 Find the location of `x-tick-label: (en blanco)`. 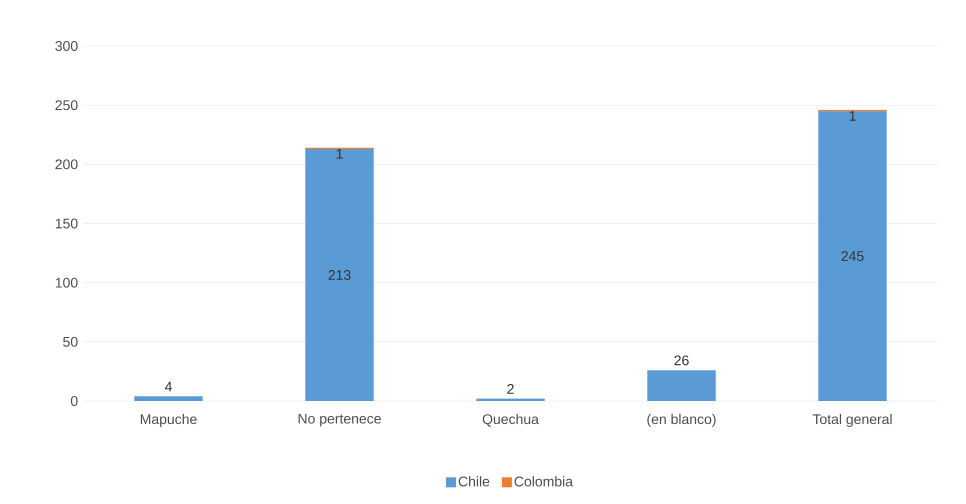

x-tick-label: (en blanco) is located at coordinates (681, 420).